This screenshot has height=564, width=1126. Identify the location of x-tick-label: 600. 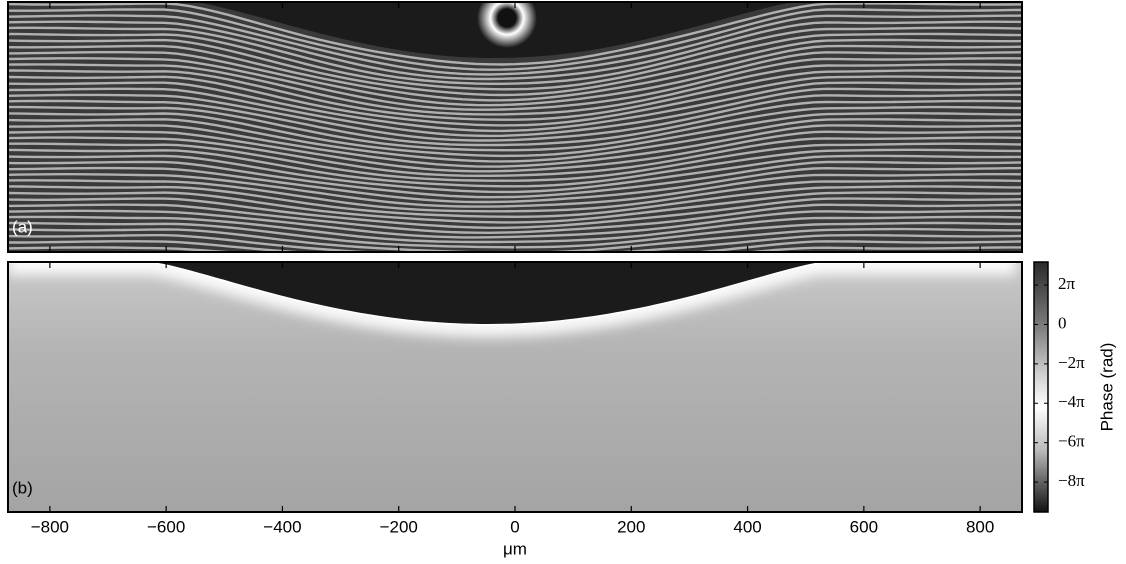
(864, 526).